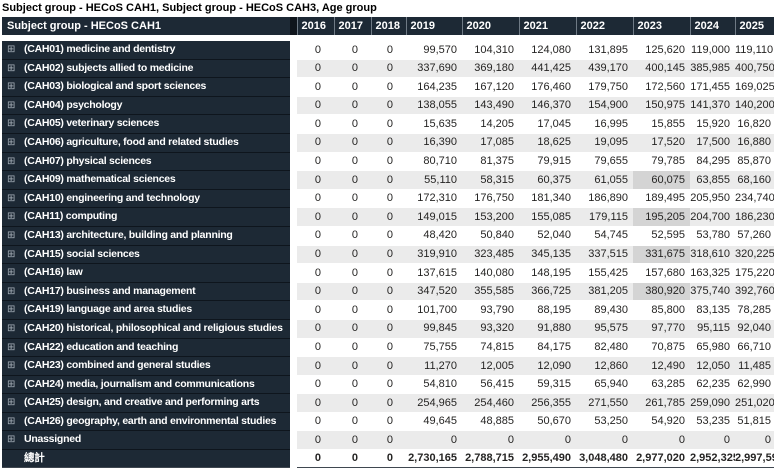  Describe the element at coordinates (661, 273) in the screenshot. I see `cell-2023: 157,680` at that location.